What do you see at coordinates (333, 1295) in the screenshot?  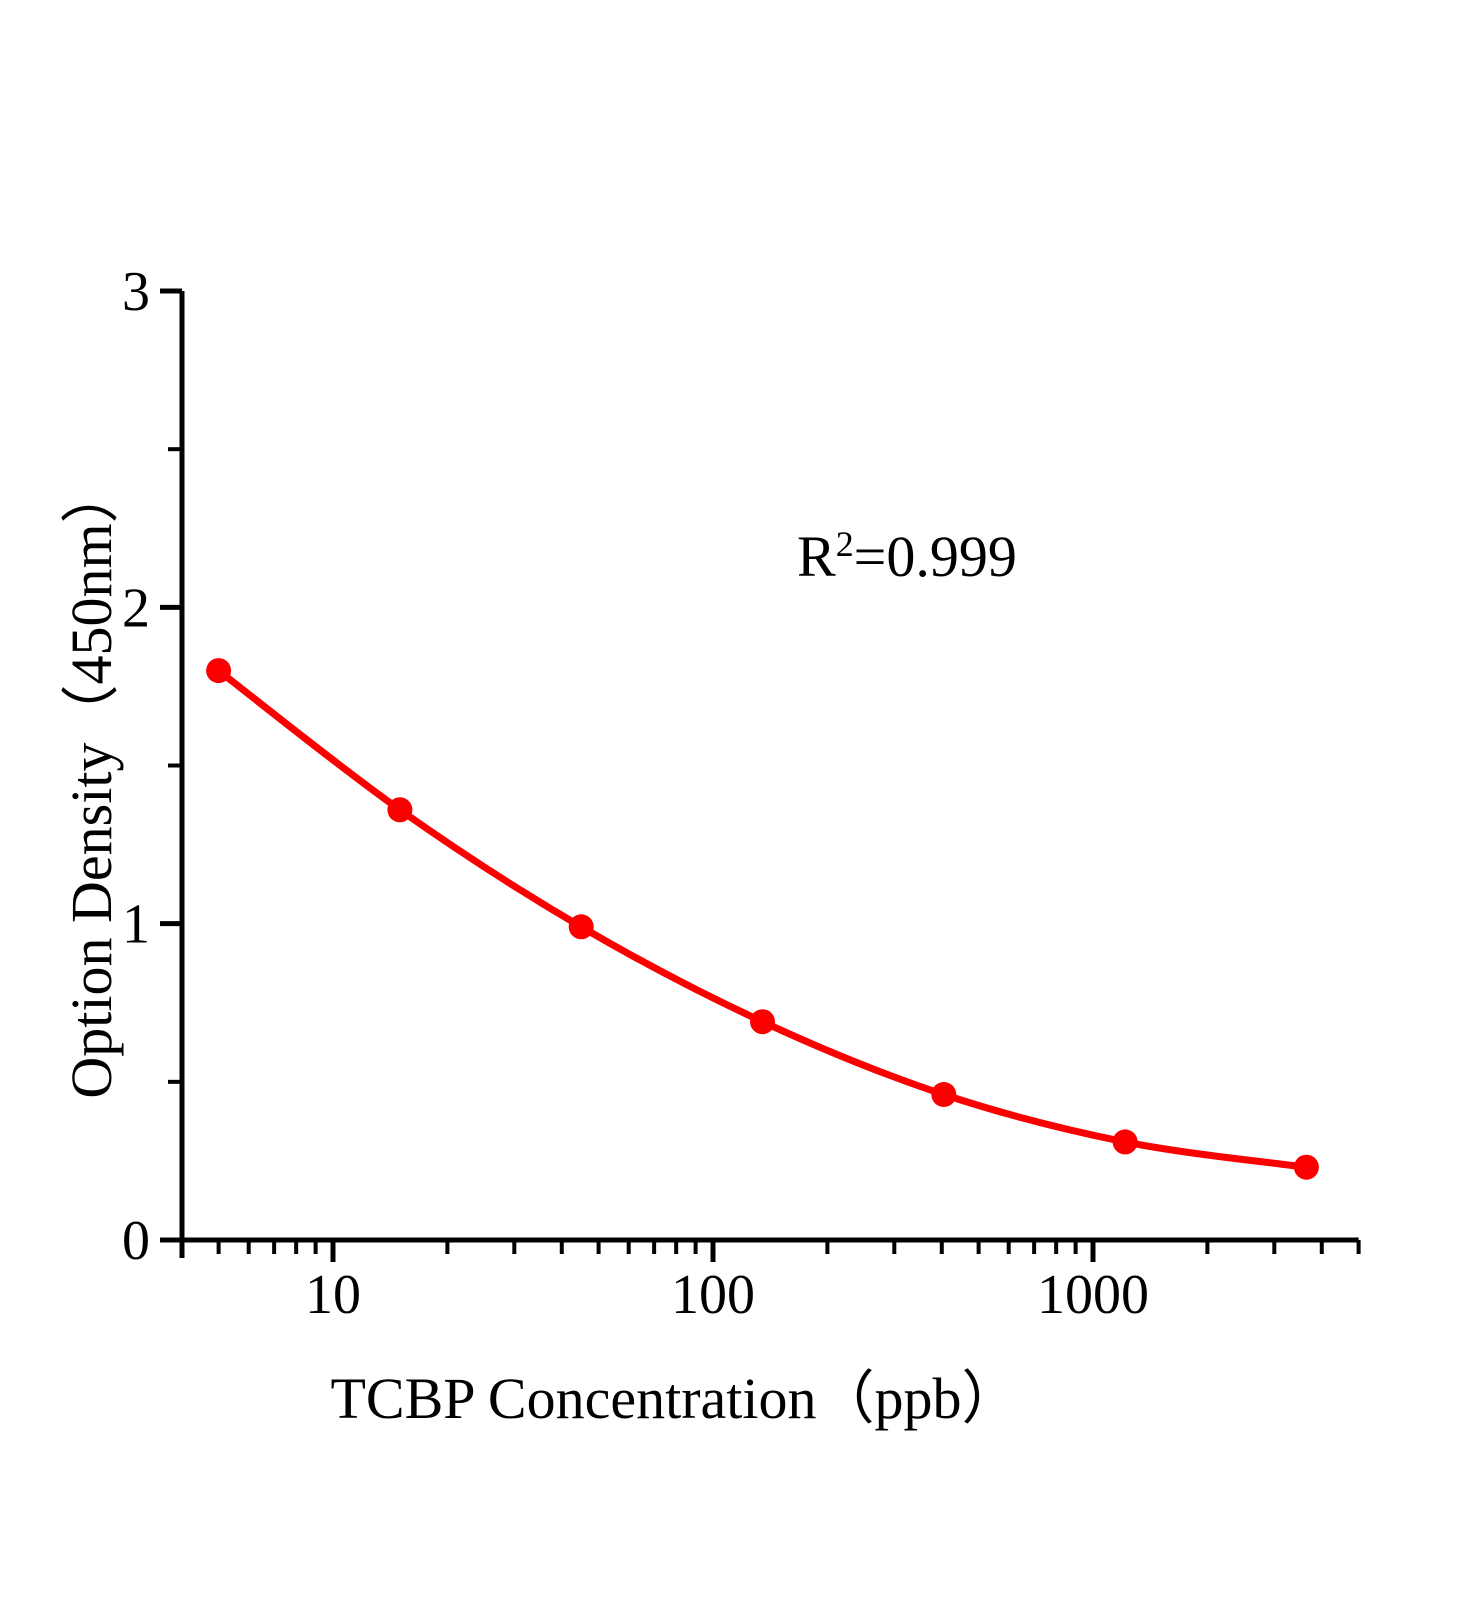 I see `x-tick-label: 10` at bounding box center [333, 1295].